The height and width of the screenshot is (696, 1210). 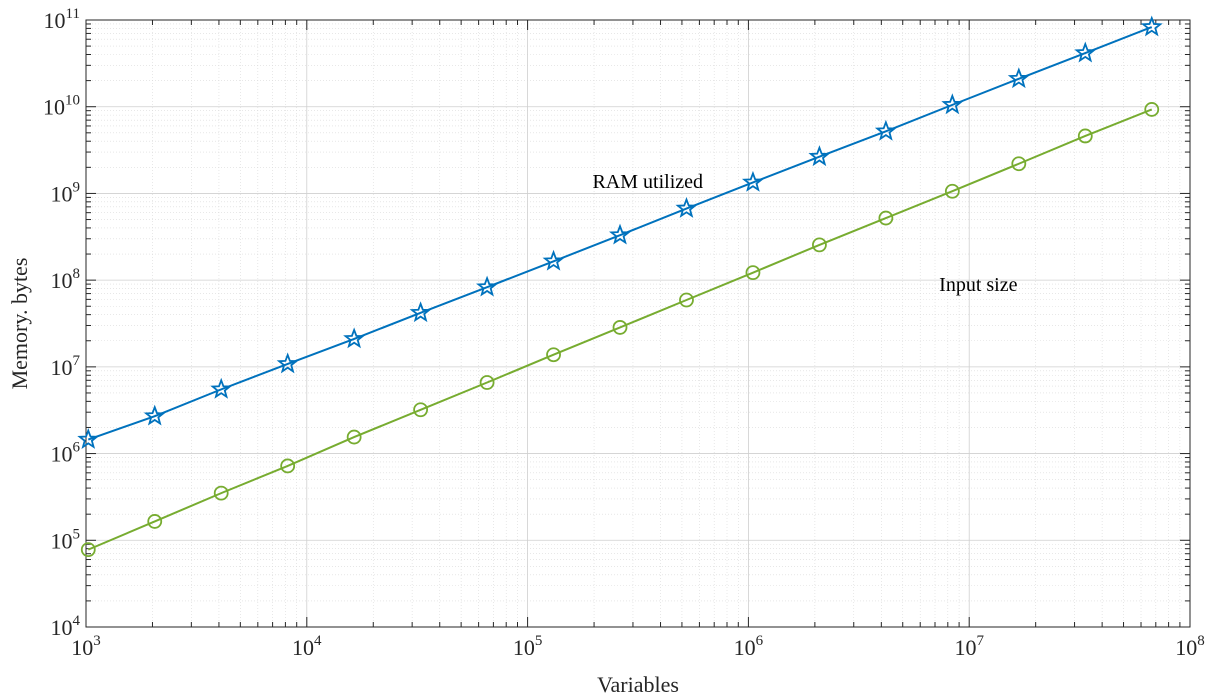 What do you see at coordinates (66, 626) in the screenshot?
I see `y-tick-label: 10⁴` at bounding box center [66, 626].